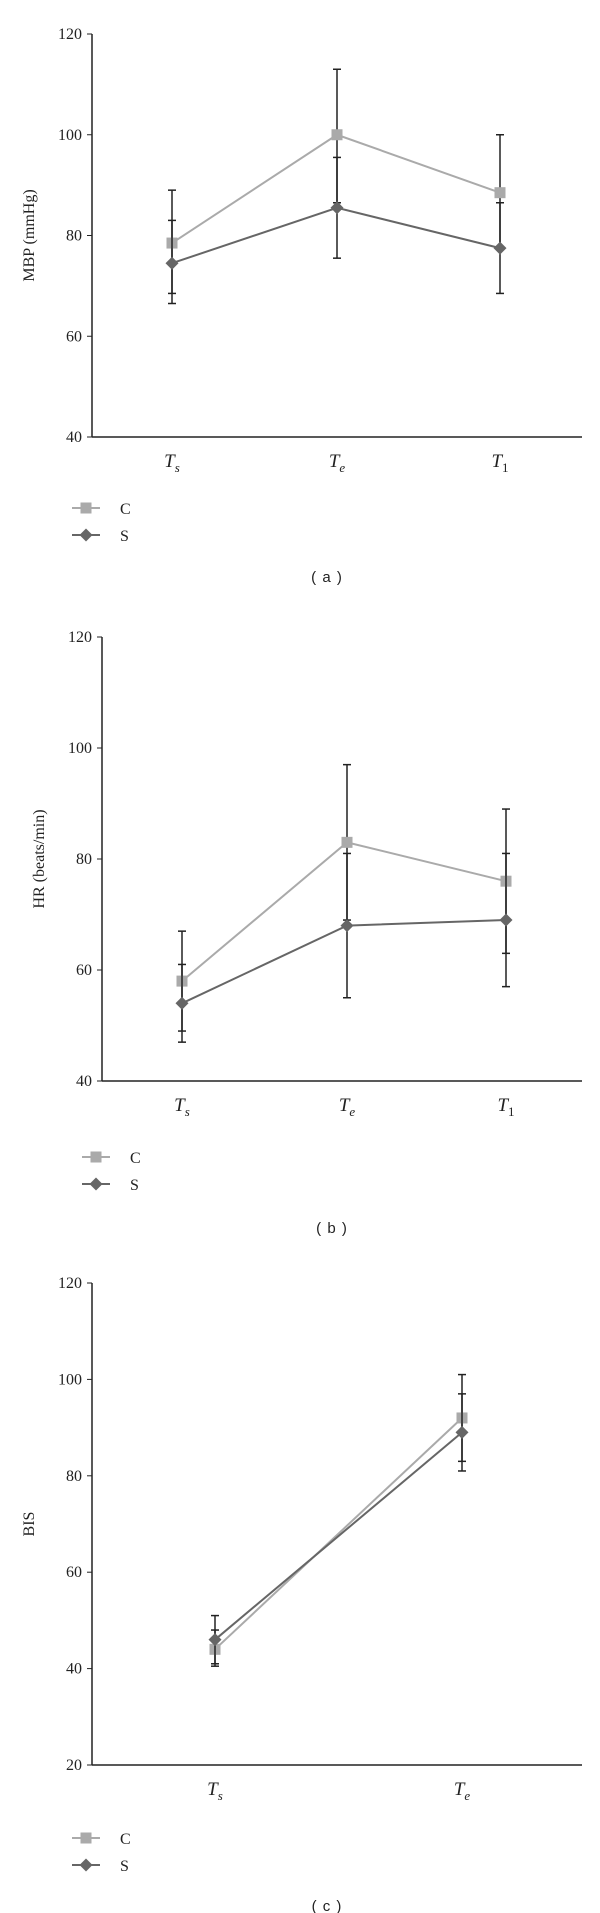 This screenshot has height=1913, width=600. Describe the element at coordinates (39, 858) in the screenshot. I see `y-axis-label: HR (beats/min)` at that location.